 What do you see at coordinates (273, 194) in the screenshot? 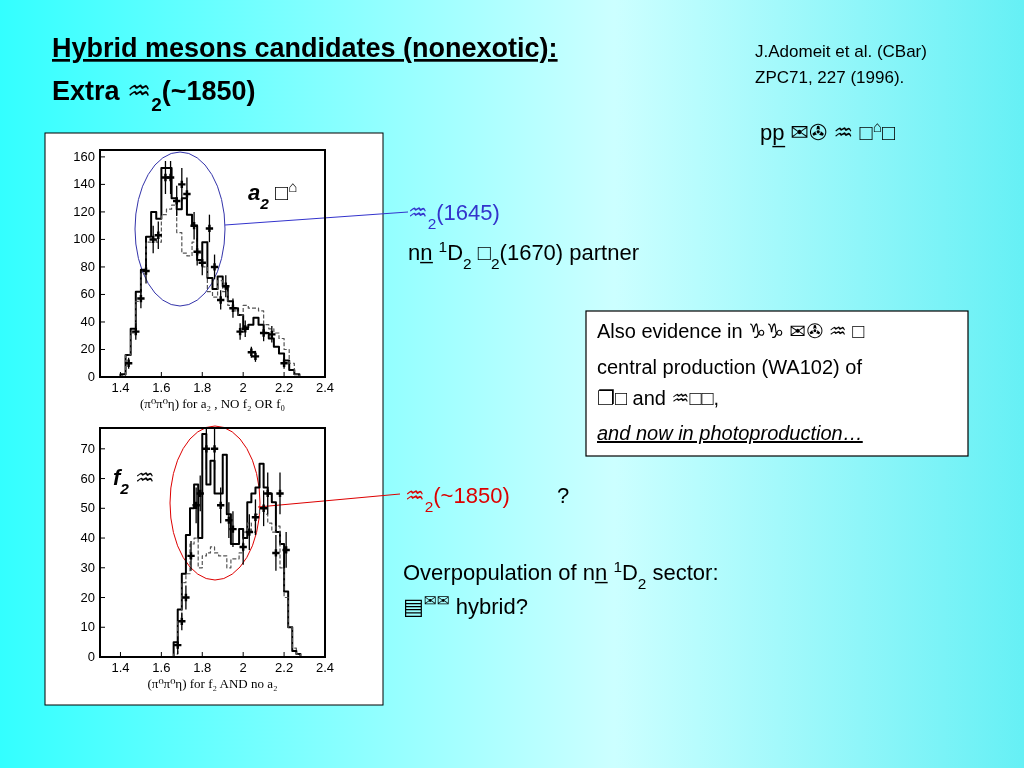
I see `annotation: a$_{2}$ □$^{⌂}$` at bounding box center [273, 194].